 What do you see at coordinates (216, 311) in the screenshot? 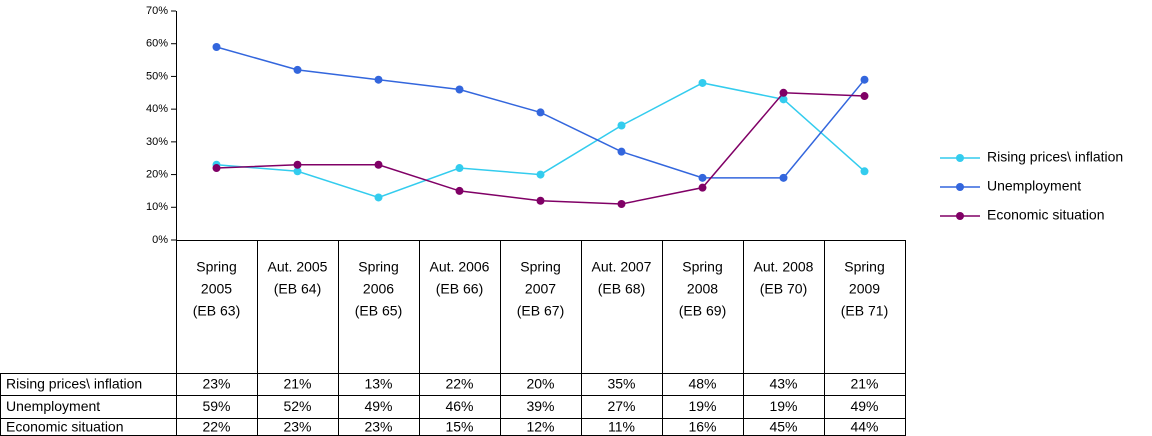
I see `x-tick-label: (EB 63)` at bounding box center [216, 311].